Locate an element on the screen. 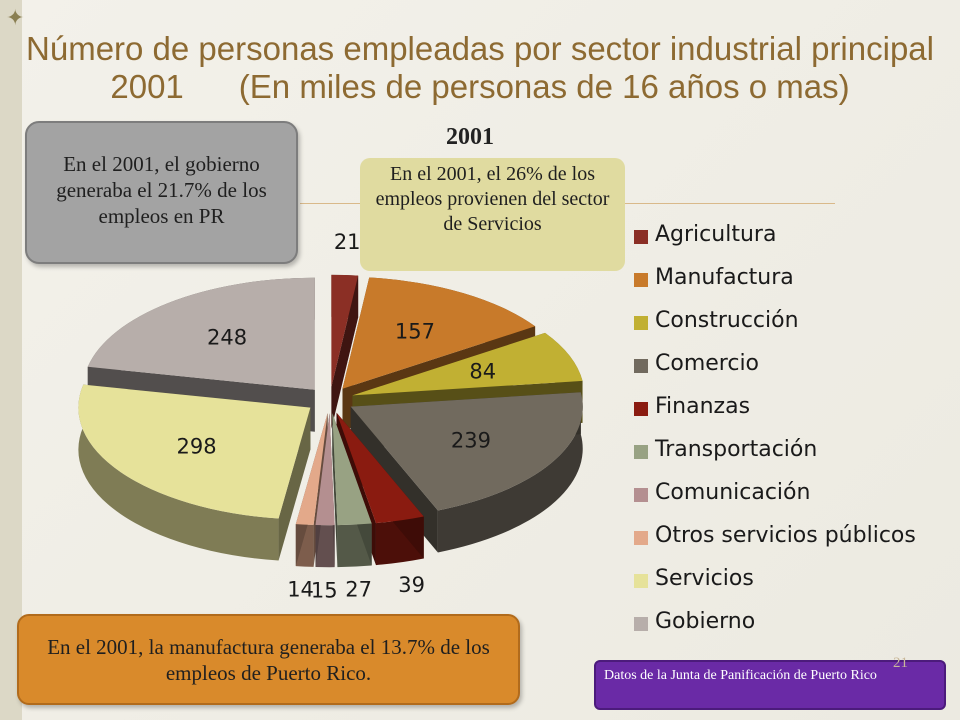 The width and height of the screenshot is (960, 720). pie-slice-finanzas is located at coordinates (380, 468).